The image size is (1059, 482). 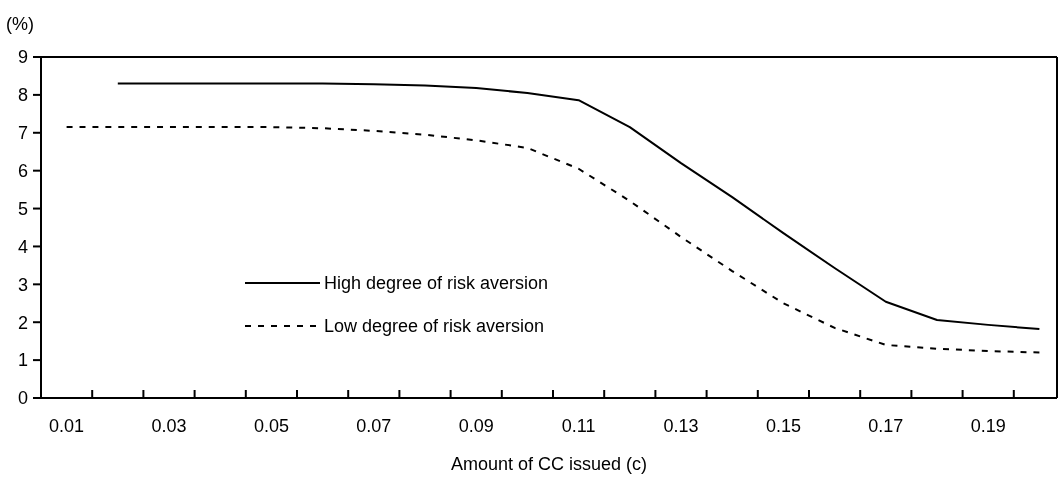 What do you see at coordinates (23, 284) in the screenshot?
I see `y-tick-label: 3` at bounding box center [23, 284].